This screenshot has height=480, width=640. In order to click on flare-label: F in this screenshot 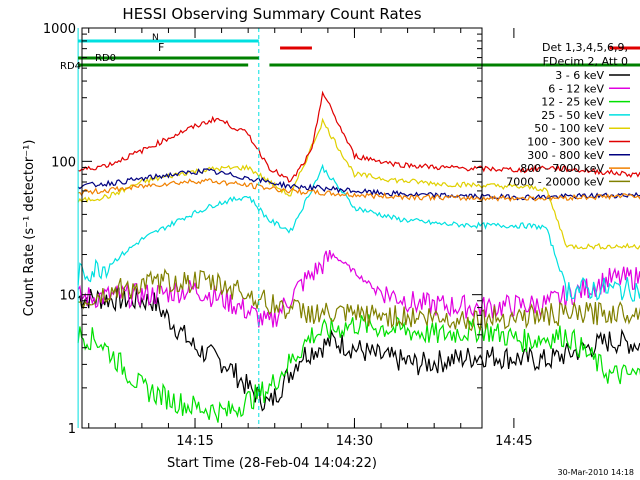, I will do `click(161, 47)`.